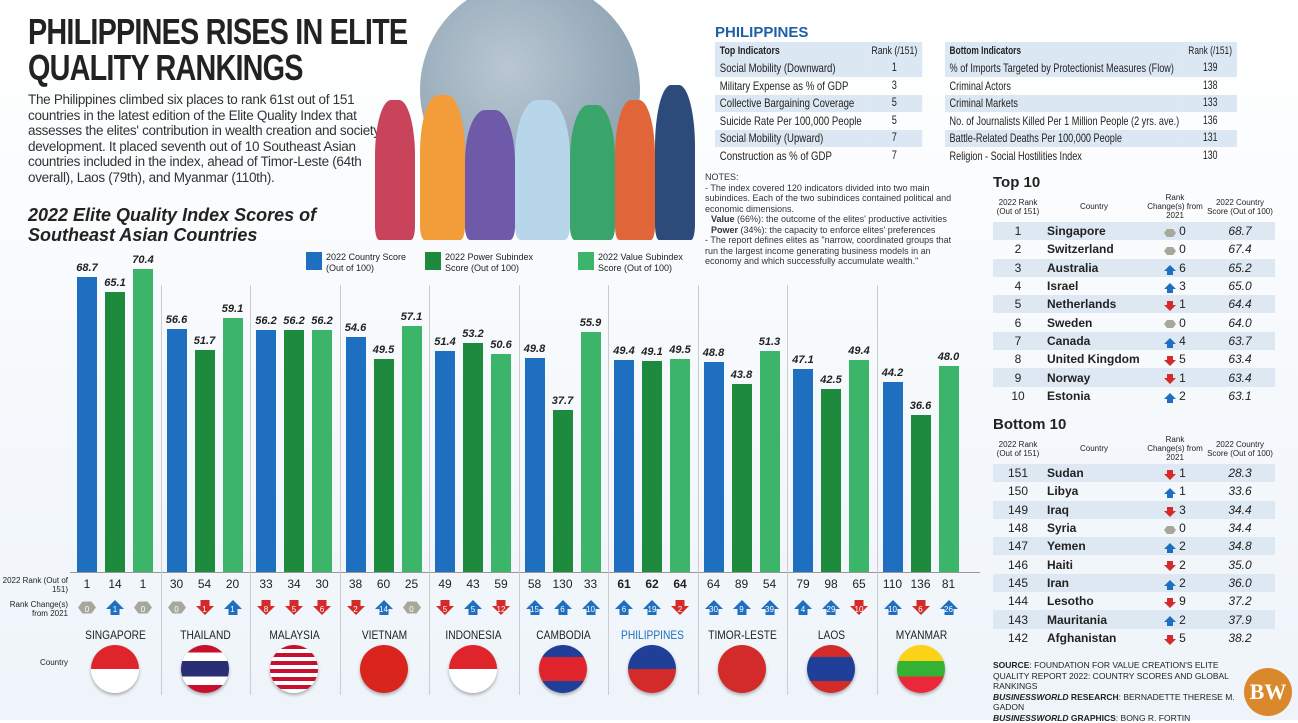  I want to click on header-indicator: Top Indicators, so click(791, 51).